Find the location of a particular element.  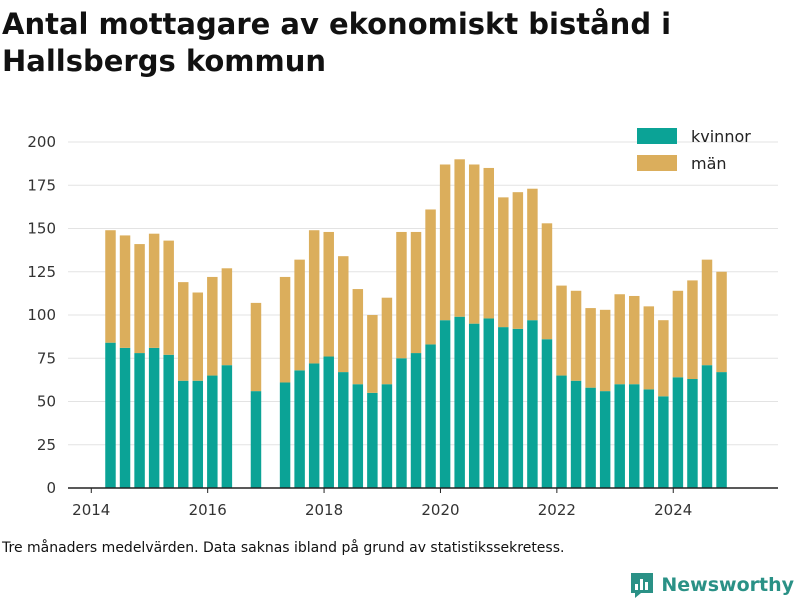

x-tick-label: 2016 is located at coordinates (208, 510).